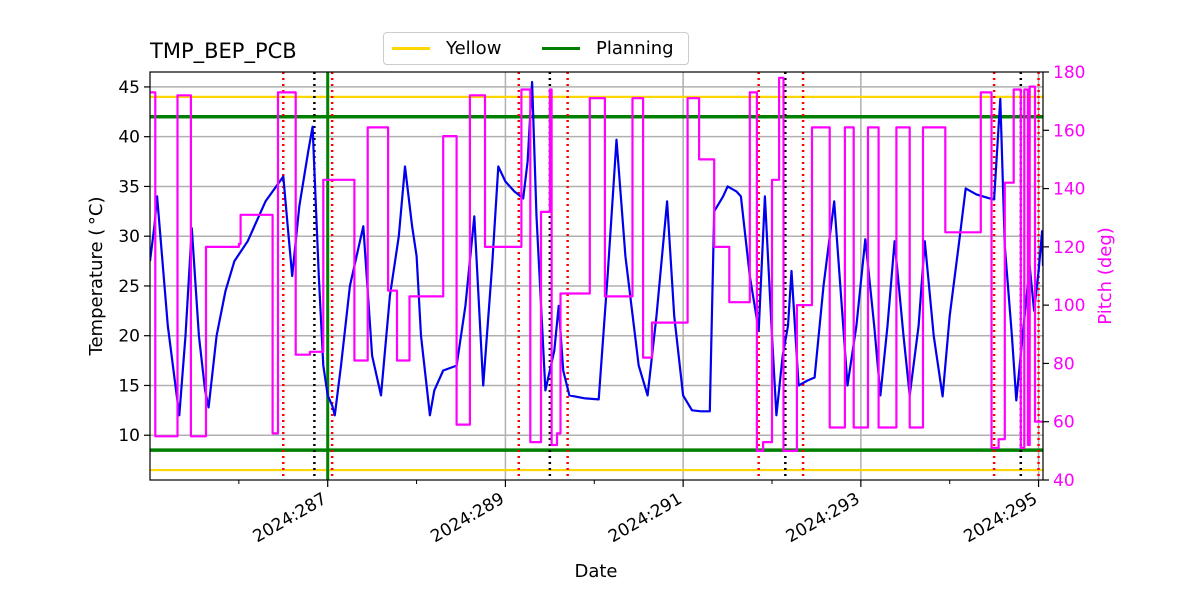 The width and height of the screenshot is (1200, 600). What do you see at coordinates (223, 51) in the screenshot?
I see `chart-title: TMP_BEP_PCB` at bounding box center [223, 51].